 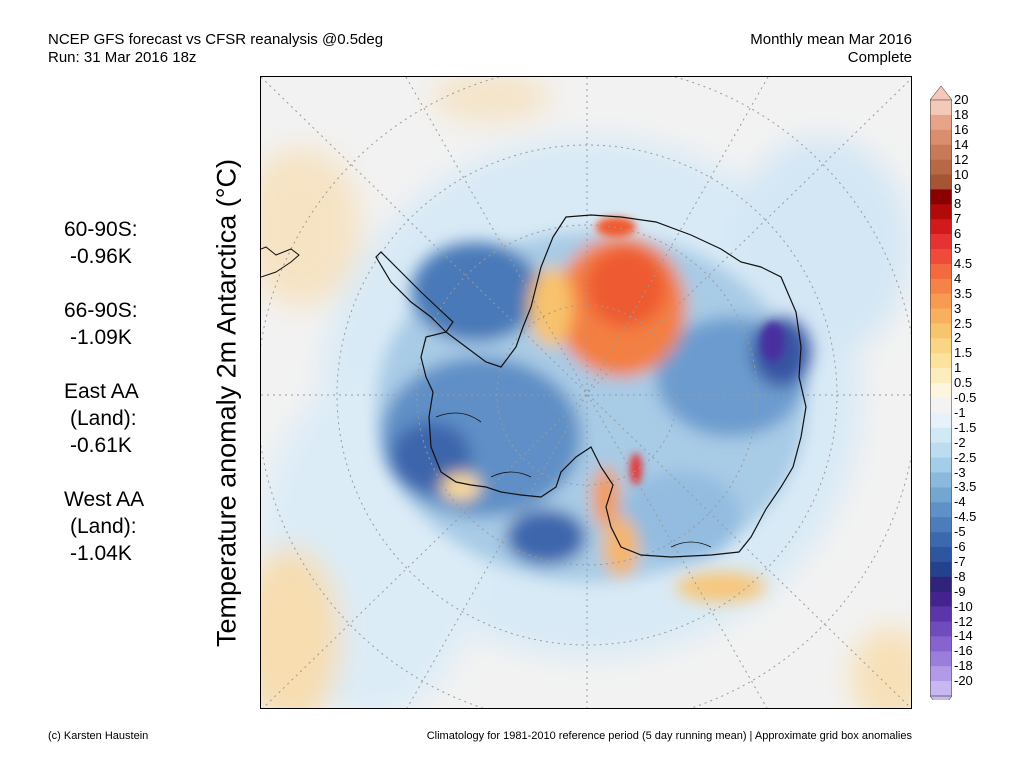 I want to click on colorbar-tick-label: -4, so click(x=960, y=502).